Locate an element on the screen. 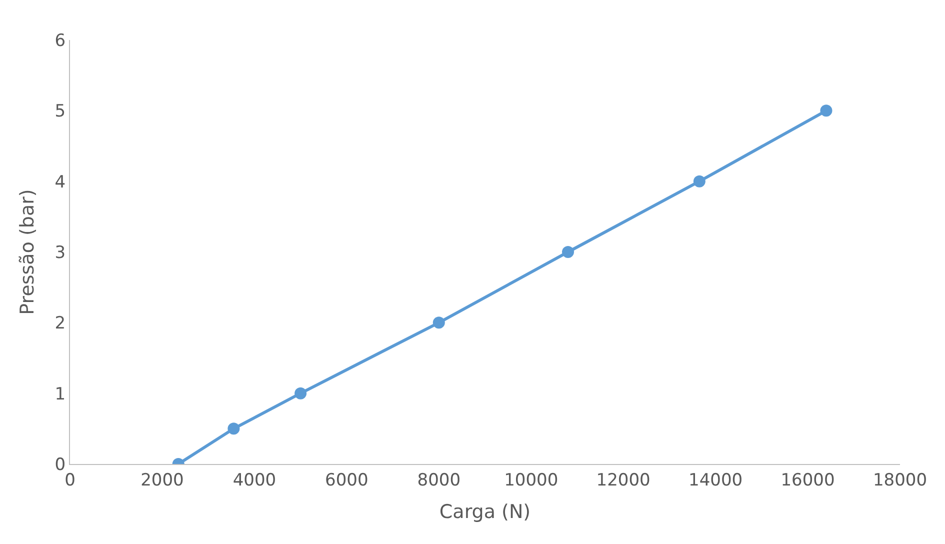 Image resolution: width=945 pixels, height=544 pixels. x-tick-label: 8000 is located at coordinates (439, 480).